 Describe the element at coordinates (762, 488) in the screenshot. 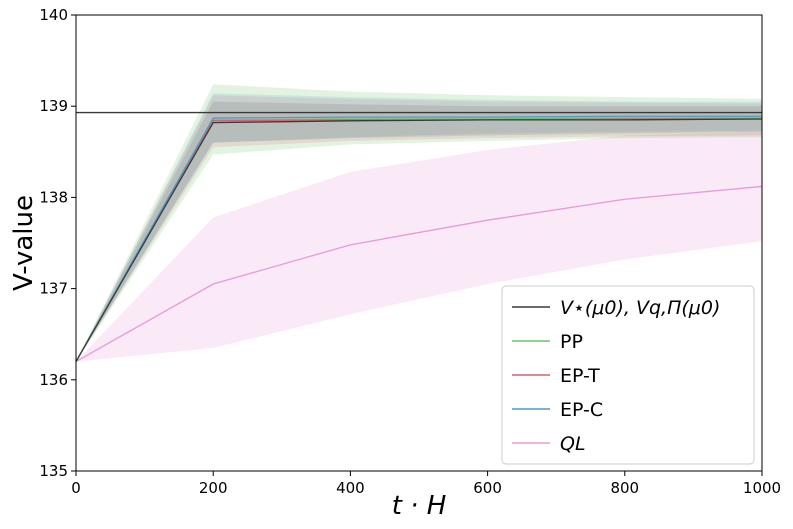

I see `x-tick-label: 1000` at that location.